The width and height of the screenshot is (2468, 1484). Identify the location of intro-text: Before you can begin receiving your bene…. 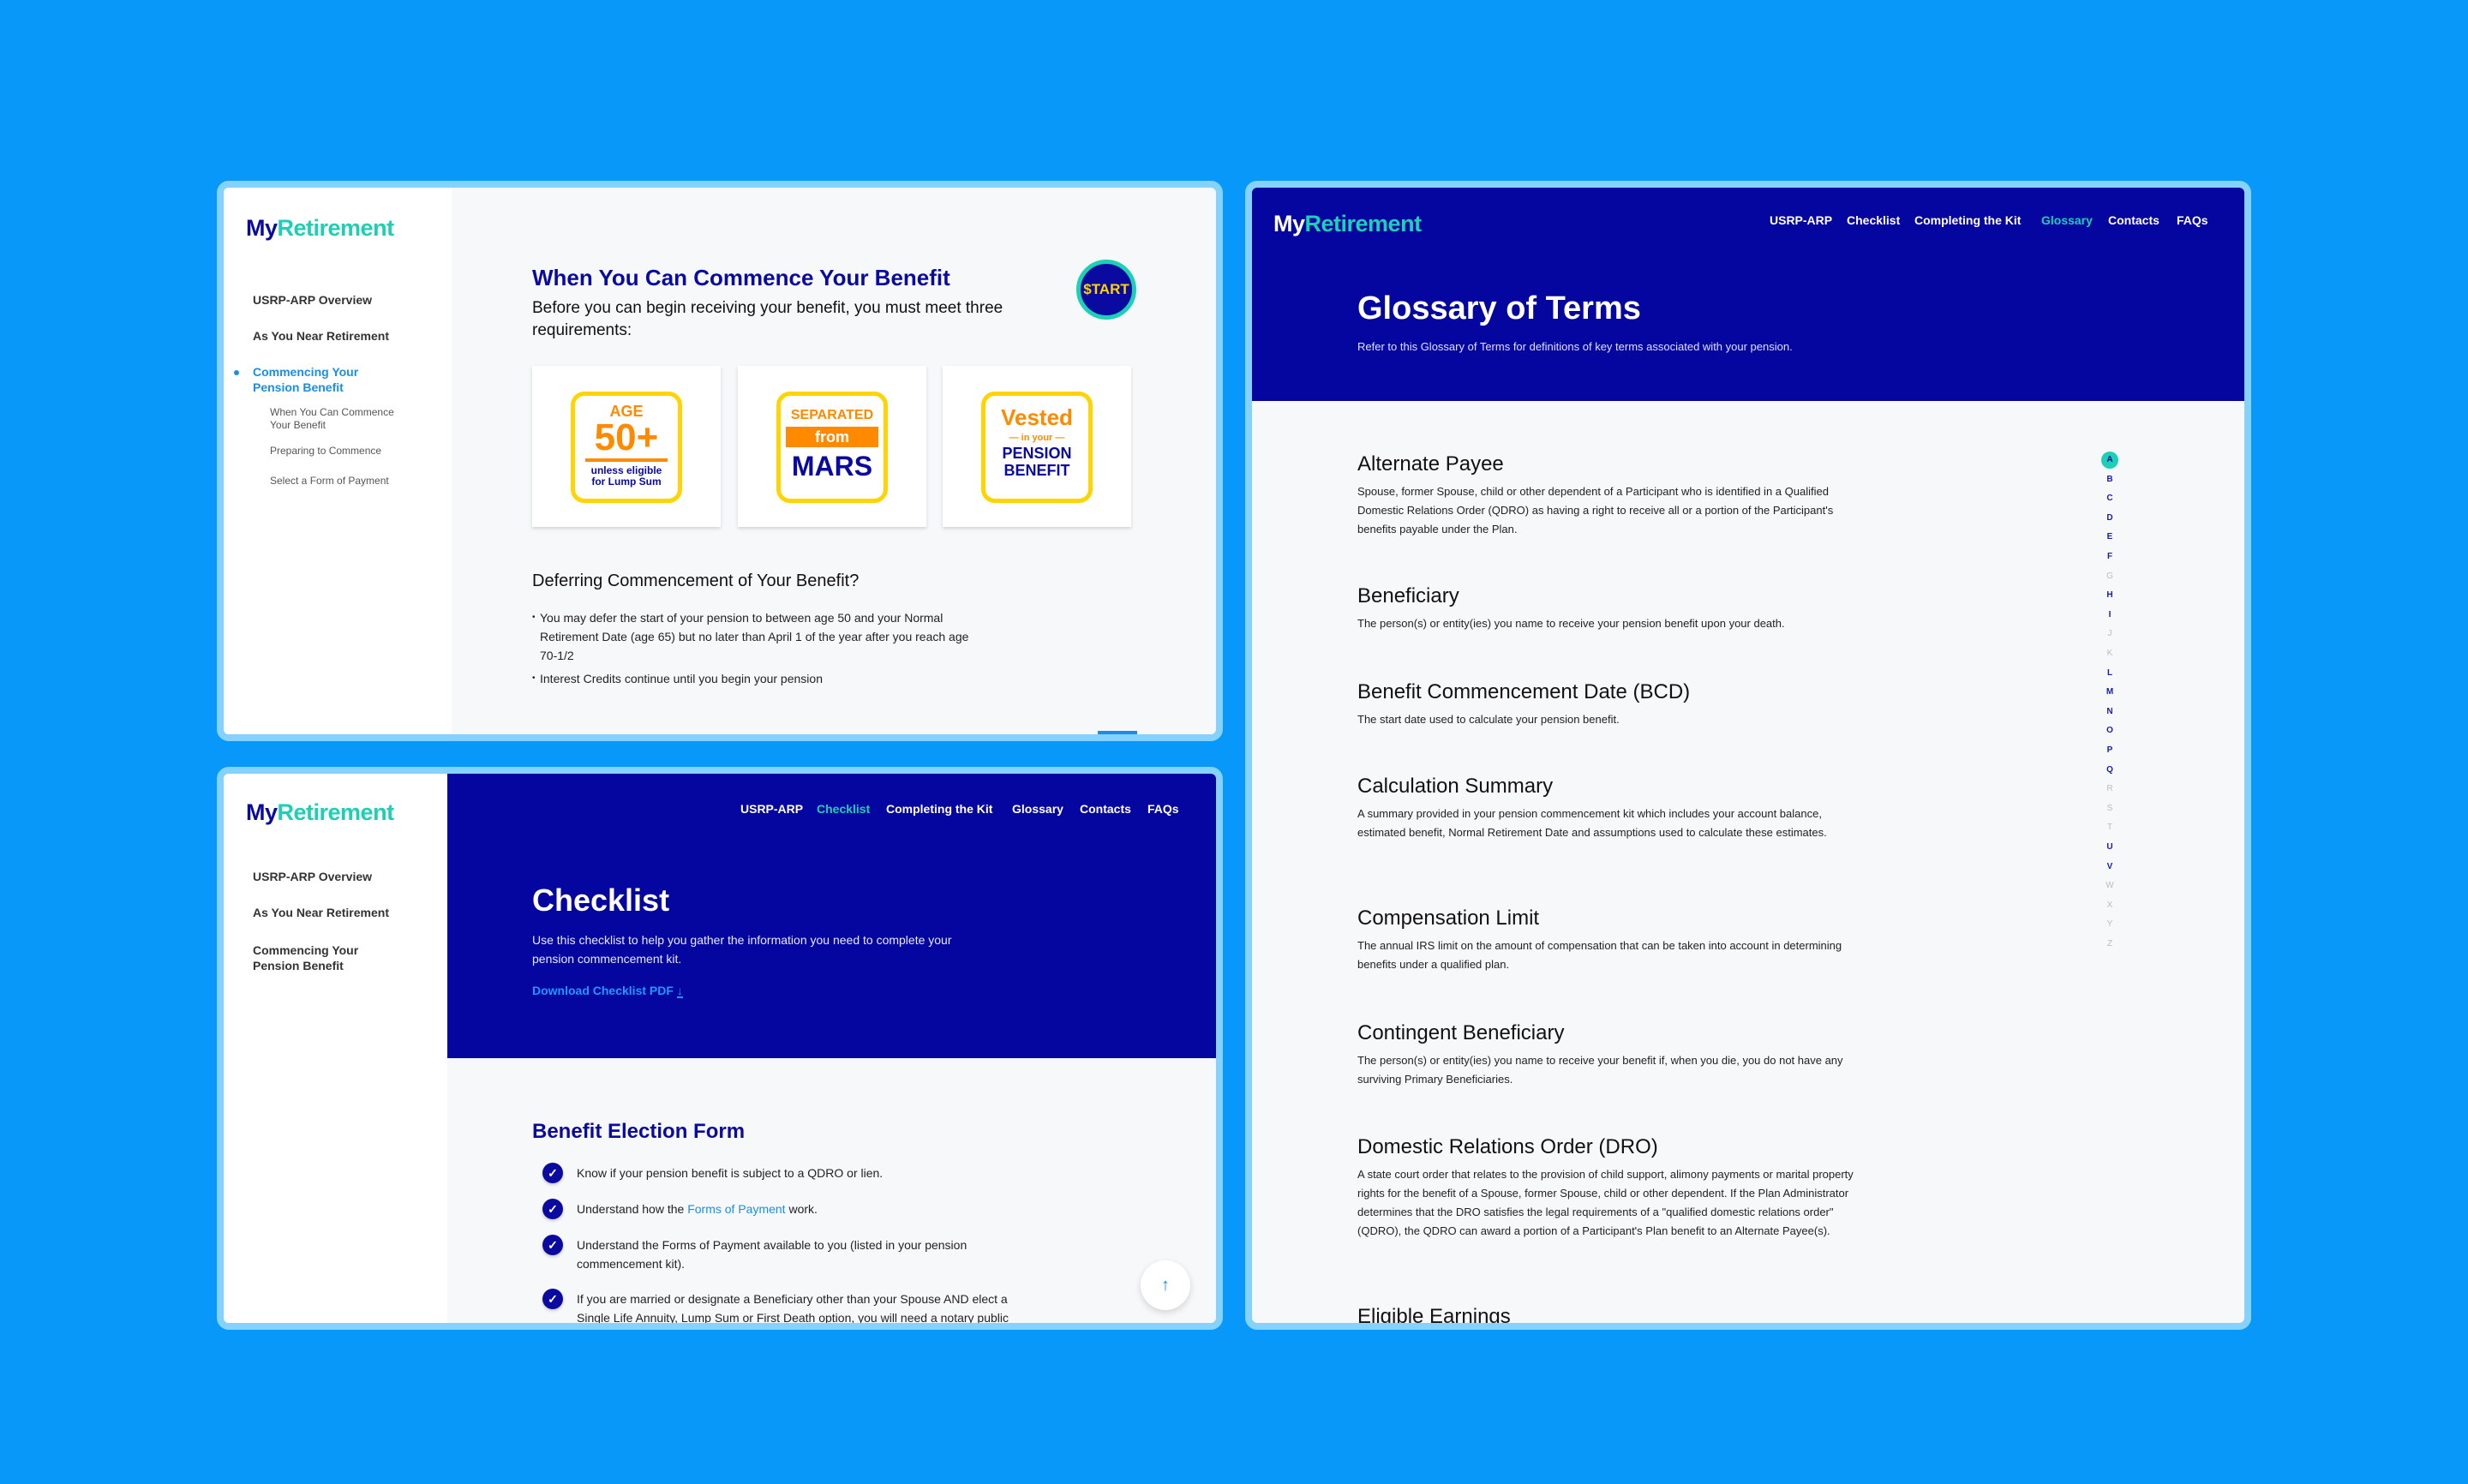
(767, 319).